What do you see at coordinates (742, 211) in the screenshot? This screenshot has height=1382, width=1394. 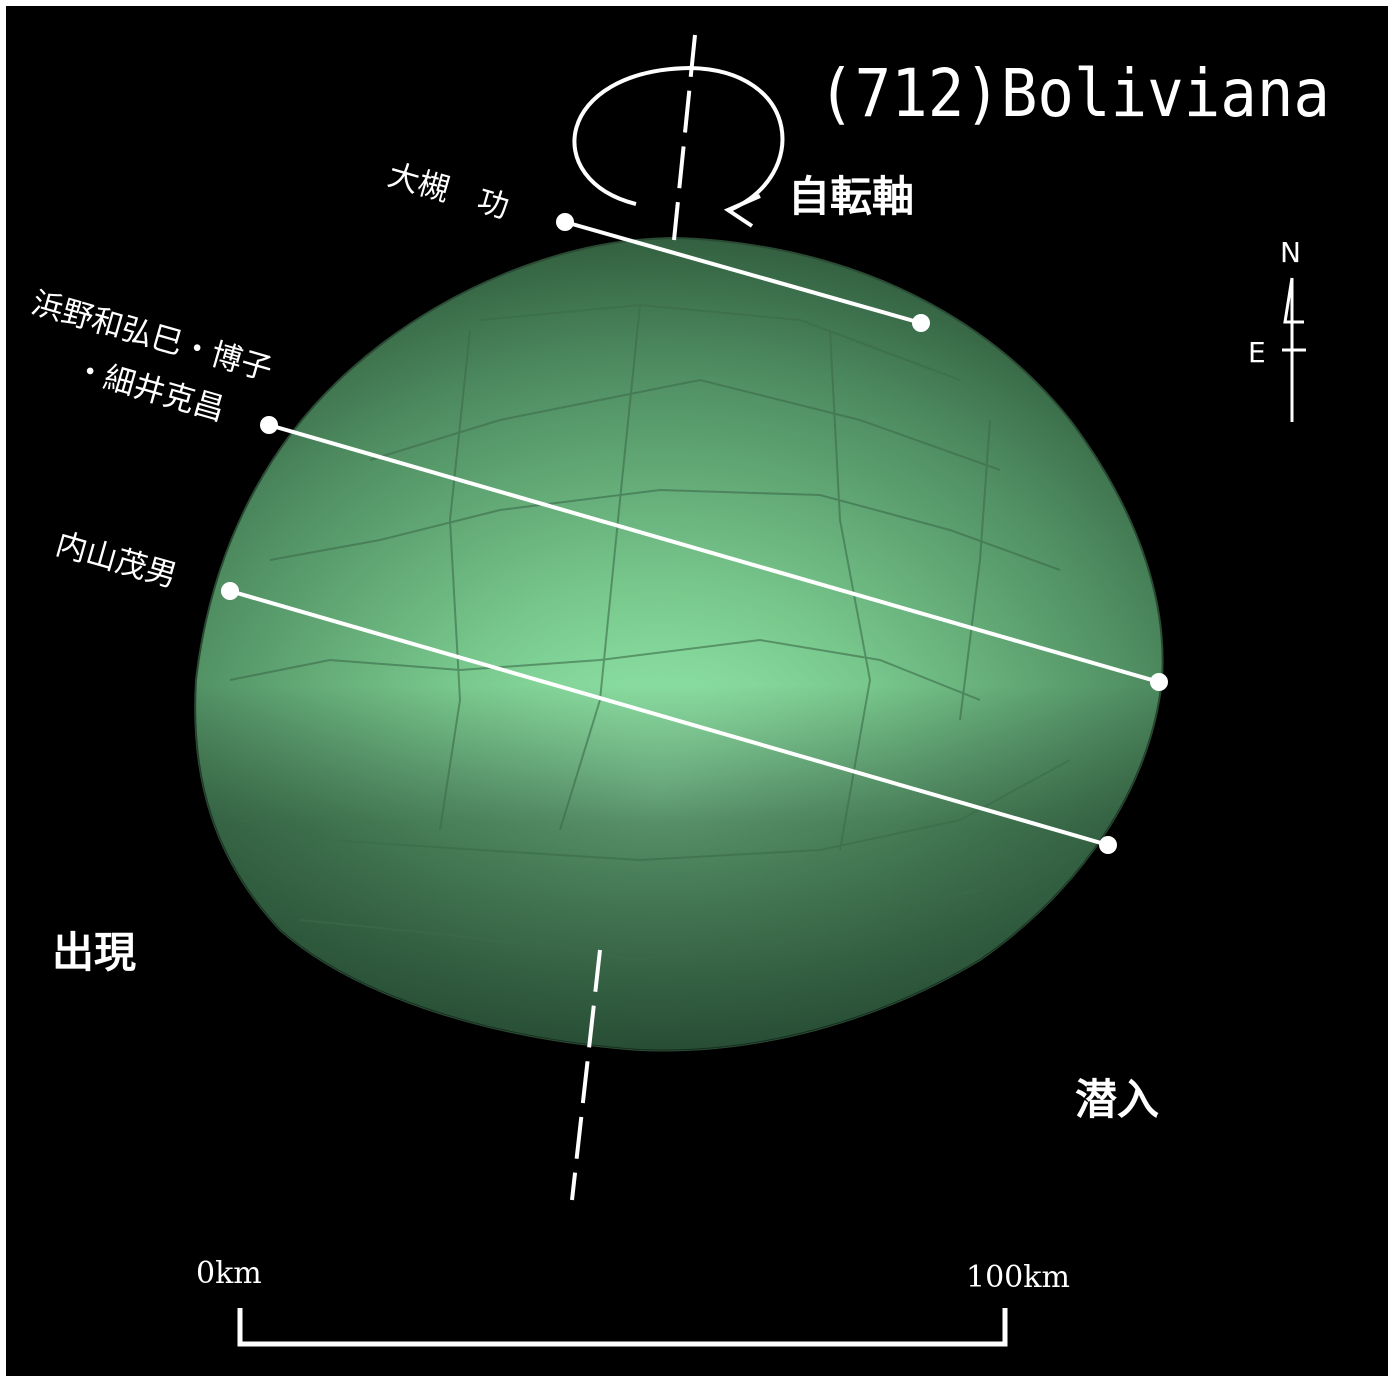 I see `rotation-arrow-head` at bounding box center [742, 211].